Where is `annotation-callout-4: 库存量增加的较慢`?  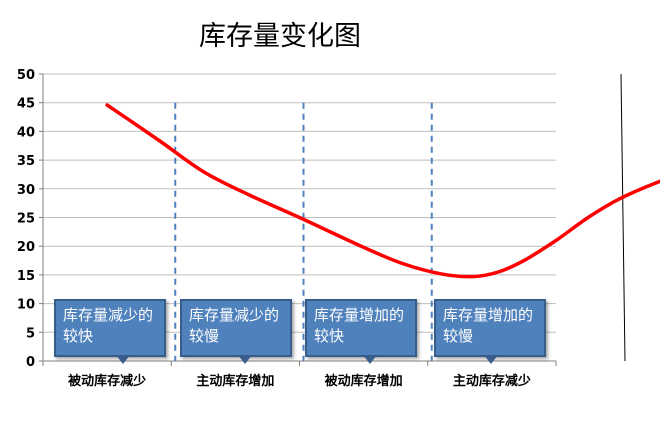
annotation-callout-4: 库存量增加的较慢 is located at coordinates (490, 331).